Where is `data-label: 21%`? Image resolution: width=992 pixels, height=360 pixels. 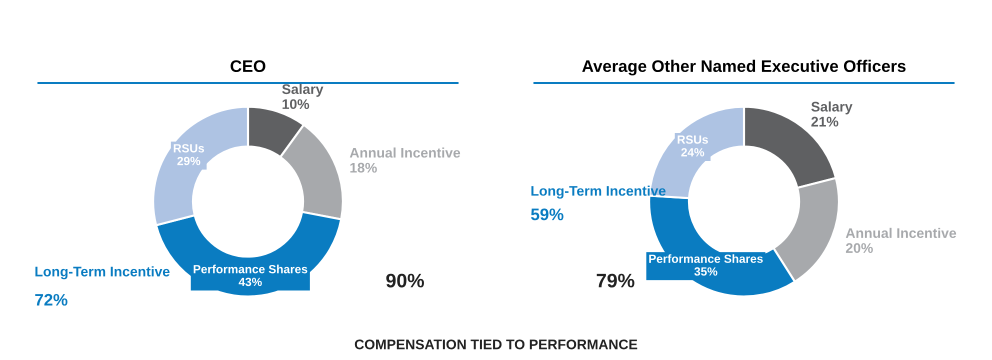
data-label: 21% is located at coordinates (824, 121).